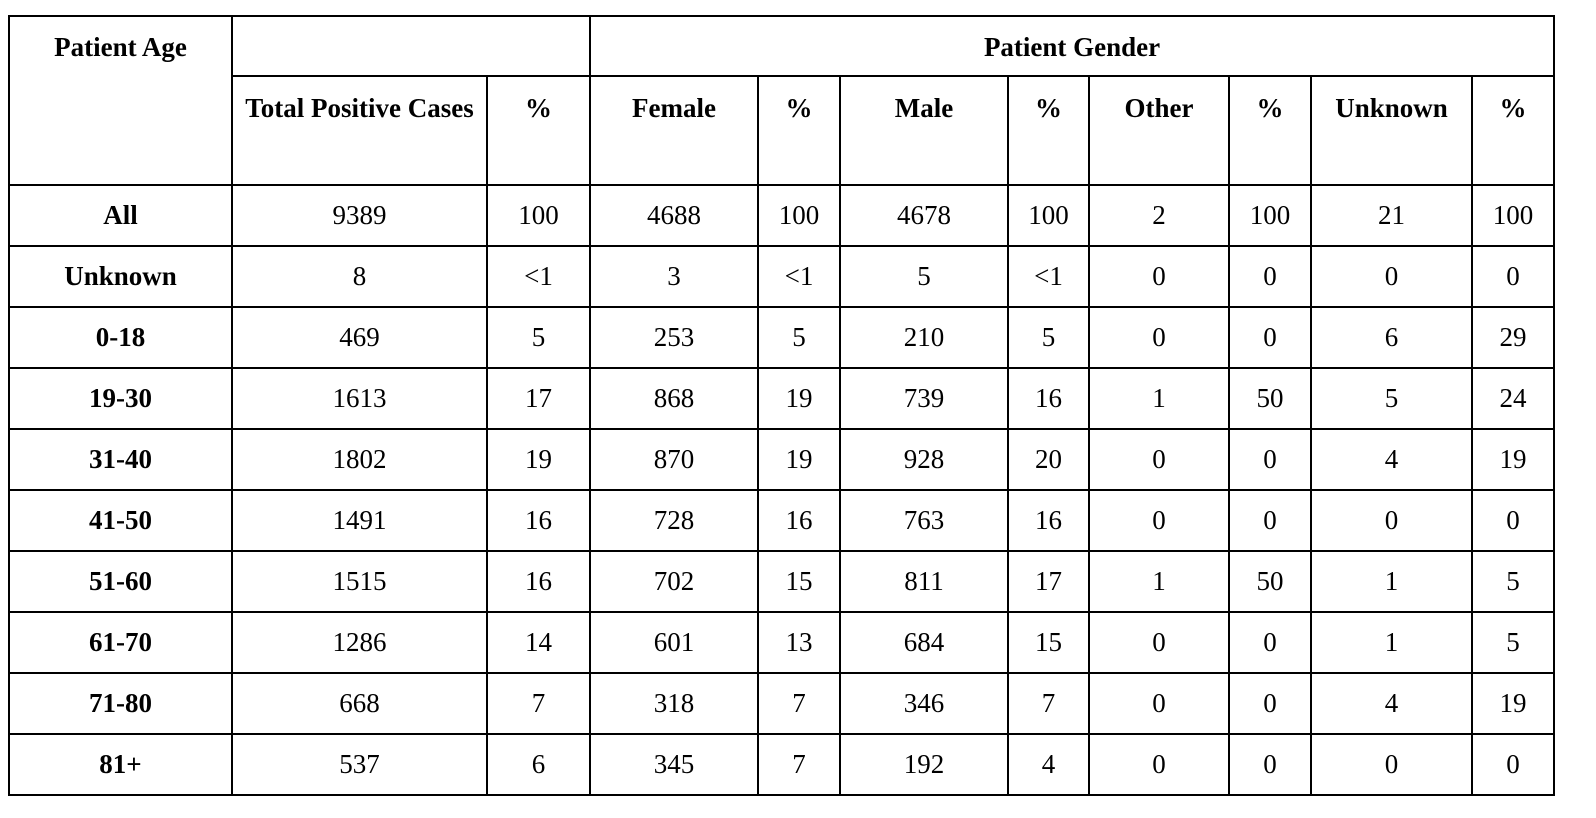 This screenshot has width=1596, height=818. What do you see at coordinates (799, 642) in the screenshot?
I see `cell: 13` at bounding box center [799, 642].